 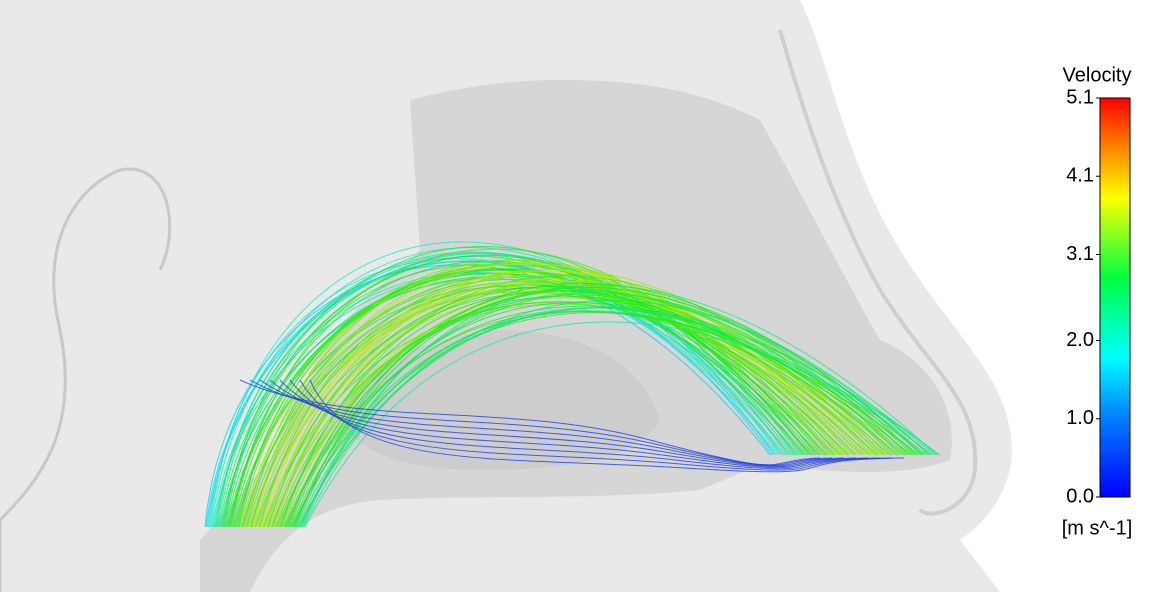 What do you see at coordinates (1115, 297) in the screenshot?
I see `colorbar-gradient` at bounding box center [1115, 297].